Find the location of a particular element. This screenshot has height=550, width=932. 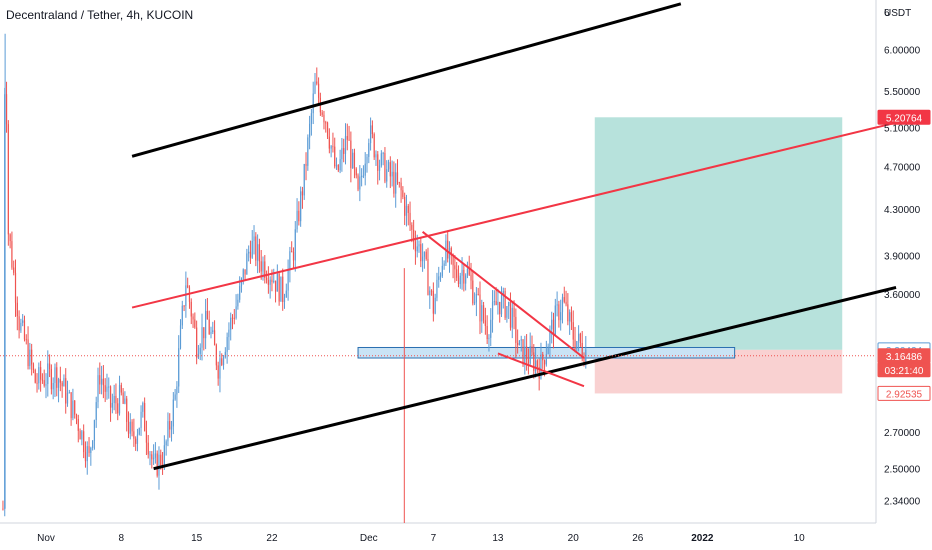

y-tick-label: 4.70000 is located at coordinates (902, 167).